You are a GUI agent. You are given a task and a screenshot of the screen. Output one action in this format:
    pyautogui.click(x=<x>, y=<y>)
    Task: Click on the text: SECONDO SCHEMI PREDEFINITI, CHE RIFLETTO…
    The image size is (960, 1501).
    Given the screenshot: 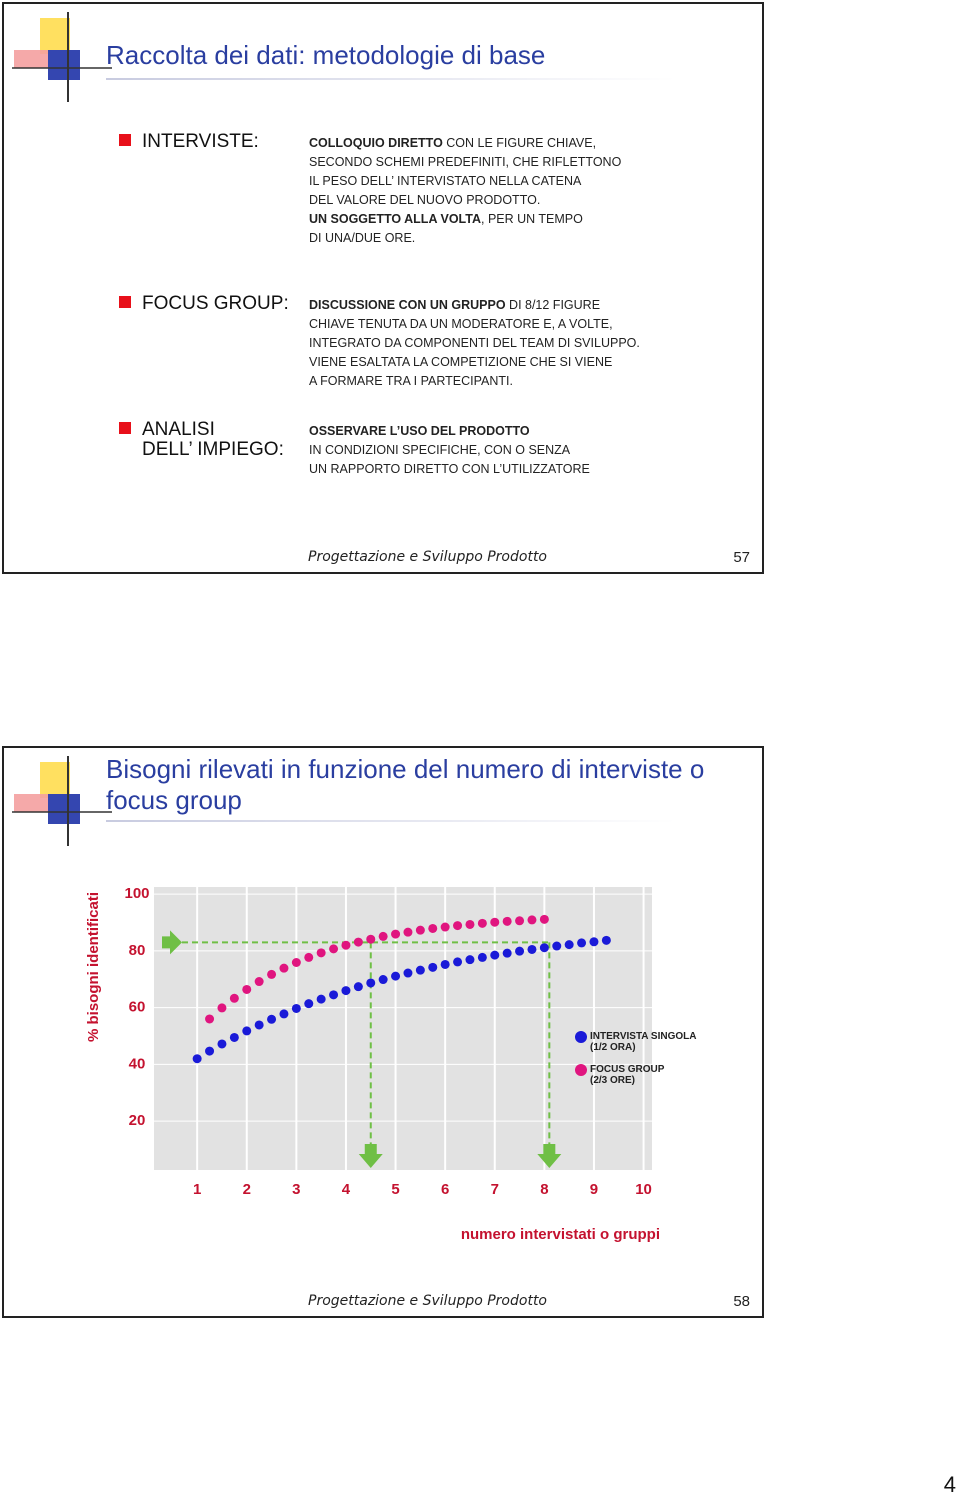 What is the action you would take?
    pyautogui.click(x=465, y=162)
    